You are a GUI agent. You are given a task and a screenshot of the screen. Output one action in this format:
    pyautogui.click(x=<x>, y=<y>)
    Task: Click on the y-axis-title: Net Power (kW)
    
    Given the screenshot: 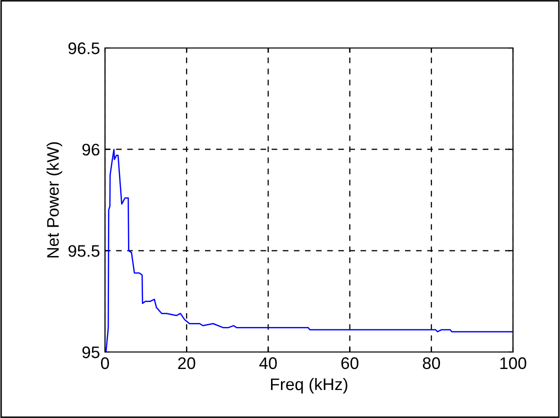 What is the action you would take?
    pyautogui.click(x=54, y=200)
    